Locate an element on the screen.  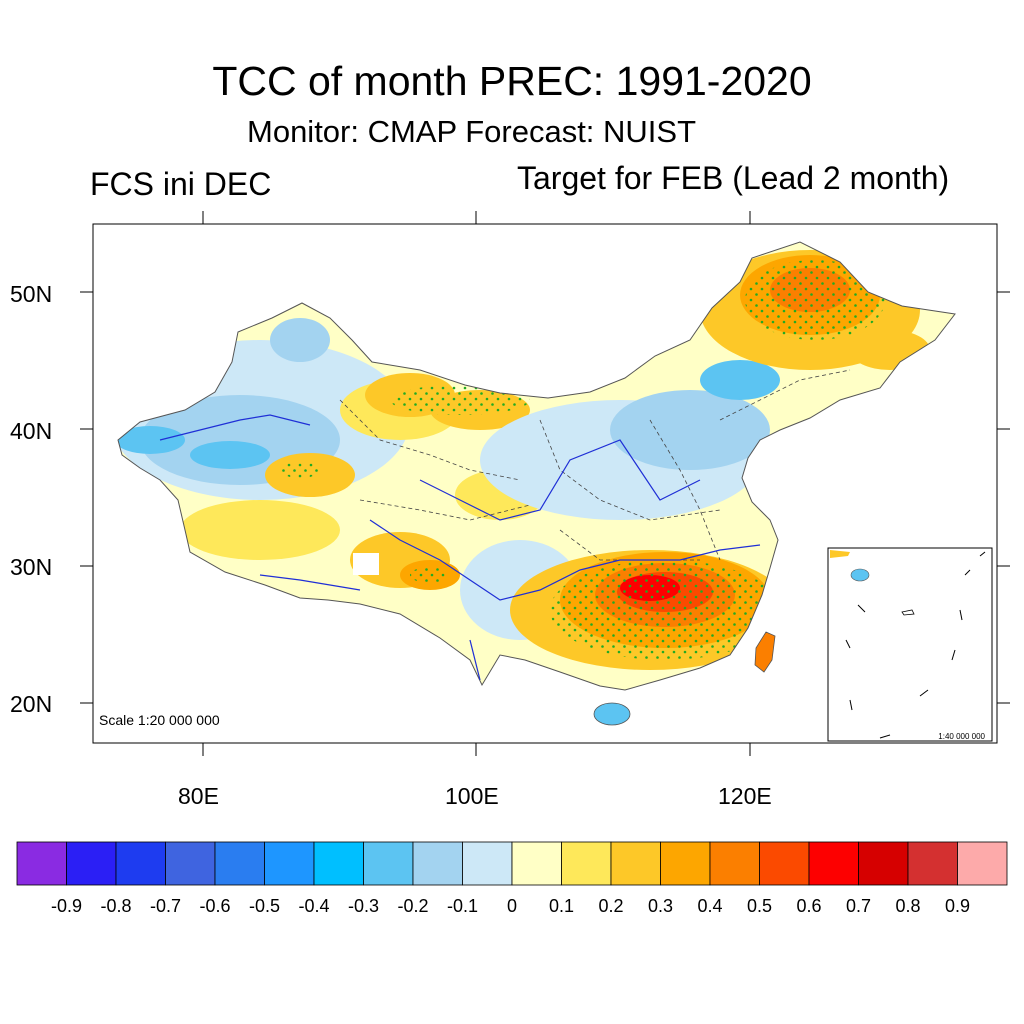
lat-label-20n: 20N is located at coordinates (31, 704).